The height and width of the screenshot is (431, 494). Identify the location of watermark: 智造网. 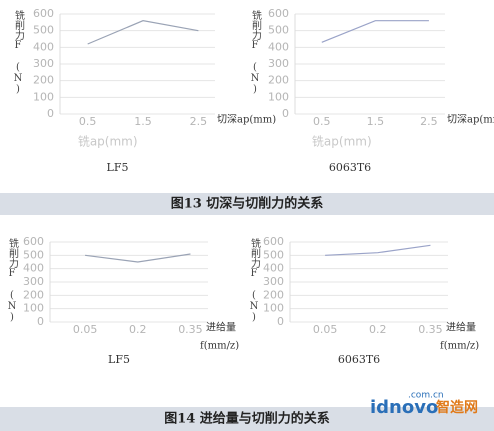
(456, 407).